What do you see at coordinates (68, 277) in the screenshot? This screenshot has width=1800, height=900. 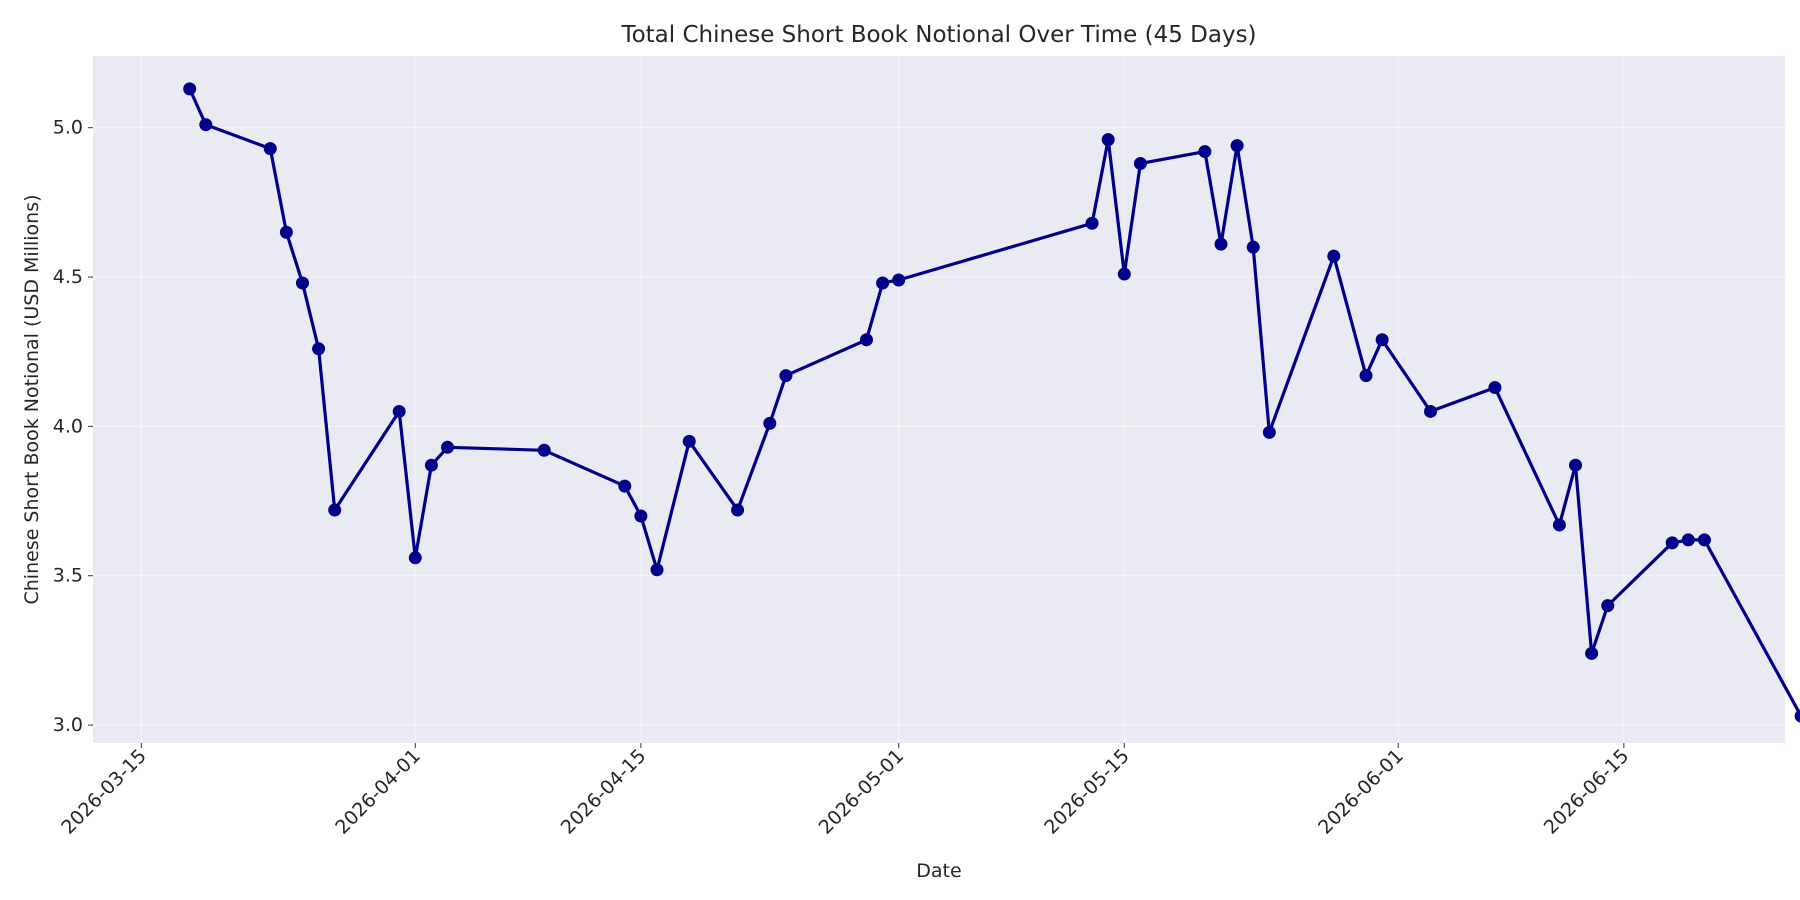 I see `y-tick-label: 4.5` at bounding box center [68, 277].